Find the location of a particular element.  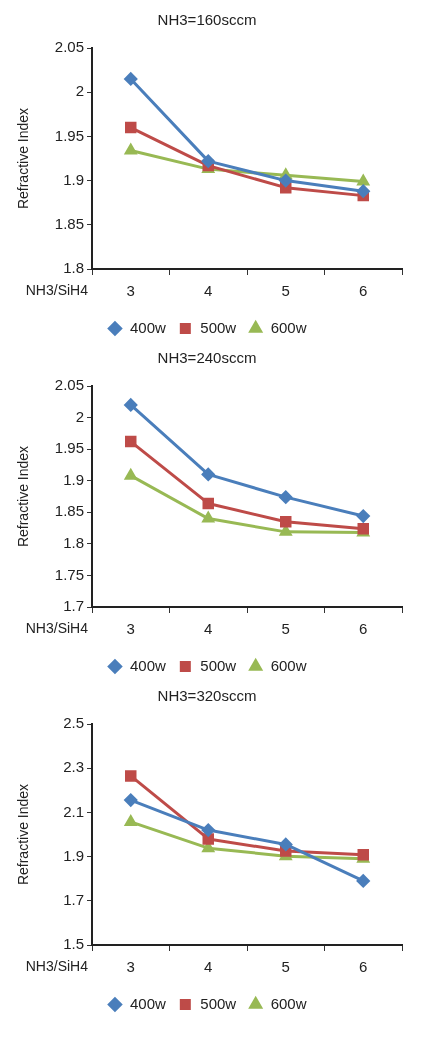

y-tick-label: 2.3 is located at coordinates (73, 767).